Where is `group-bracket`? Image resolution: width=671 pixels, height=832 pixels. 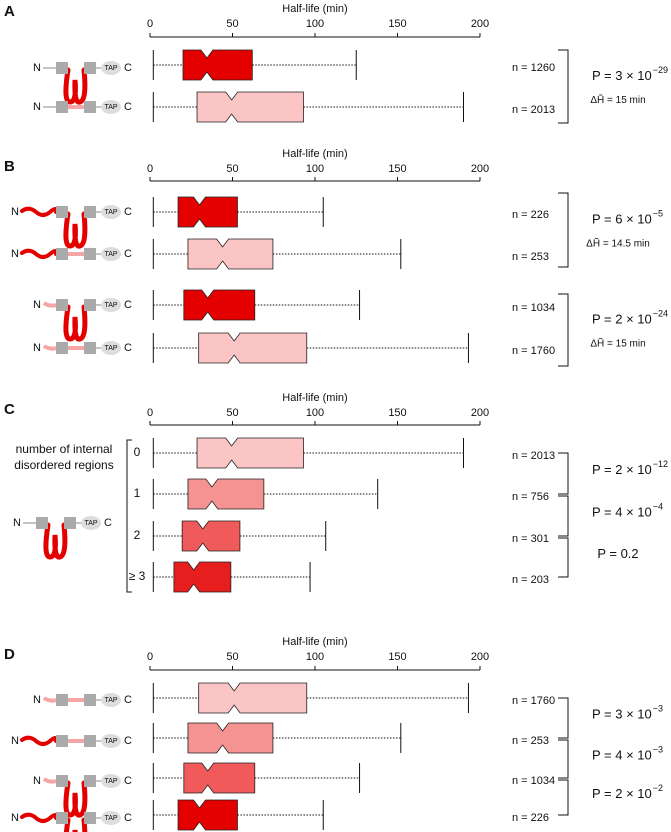
group-bracket is located at coordinates (129, 516).